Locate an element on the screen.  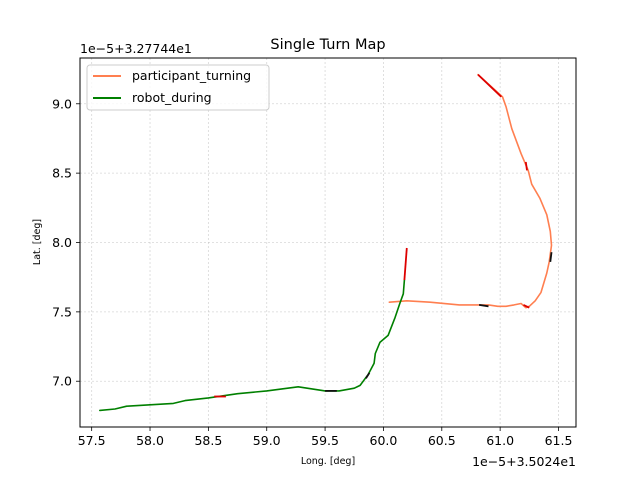
series-line-robot-during is located at coordinates (252, 345).